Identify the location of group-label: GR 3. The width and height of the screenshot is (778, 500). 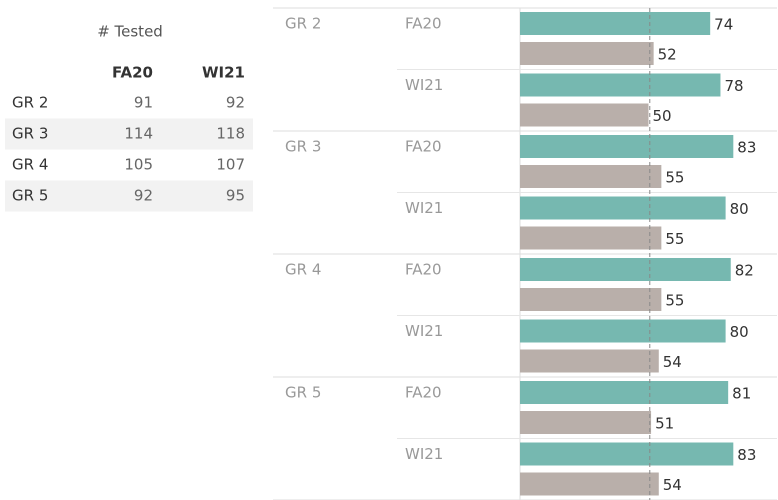
(303, 147).